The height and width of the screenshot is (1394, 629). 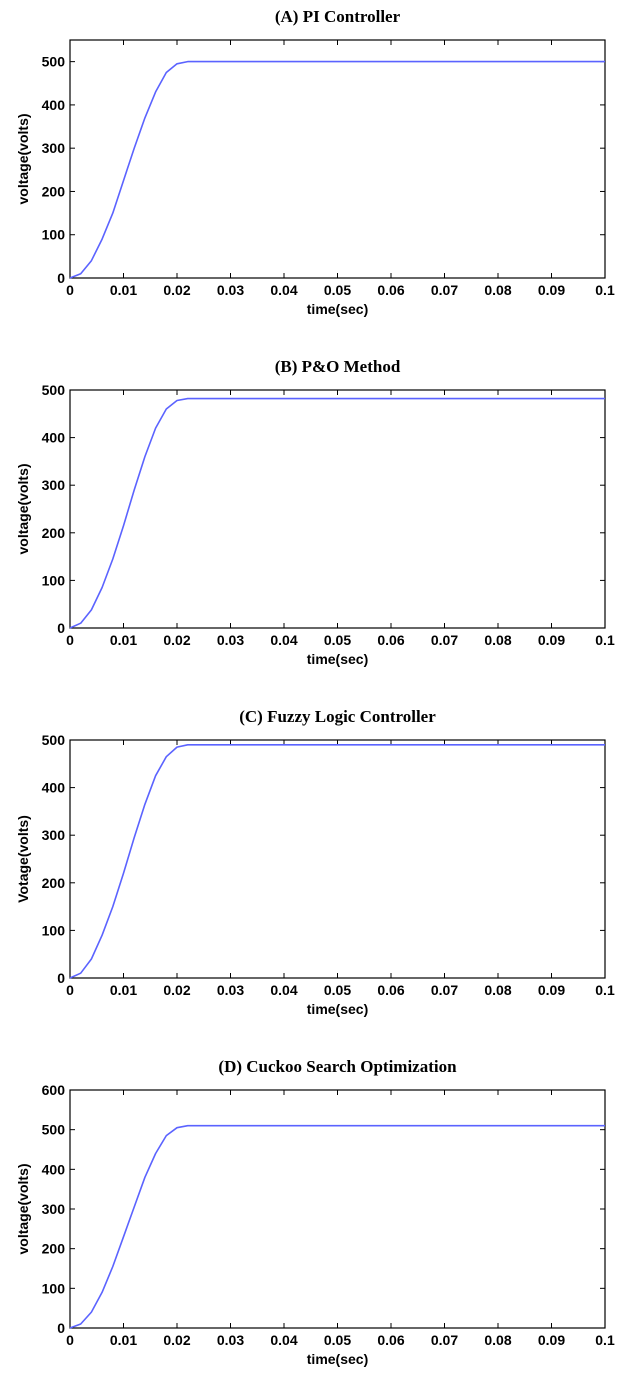 What do you see at coordinates (444, 290) in the screenshot?
I see `chart-a-xtick-label: 0.07` at bounding box center [444, 290].